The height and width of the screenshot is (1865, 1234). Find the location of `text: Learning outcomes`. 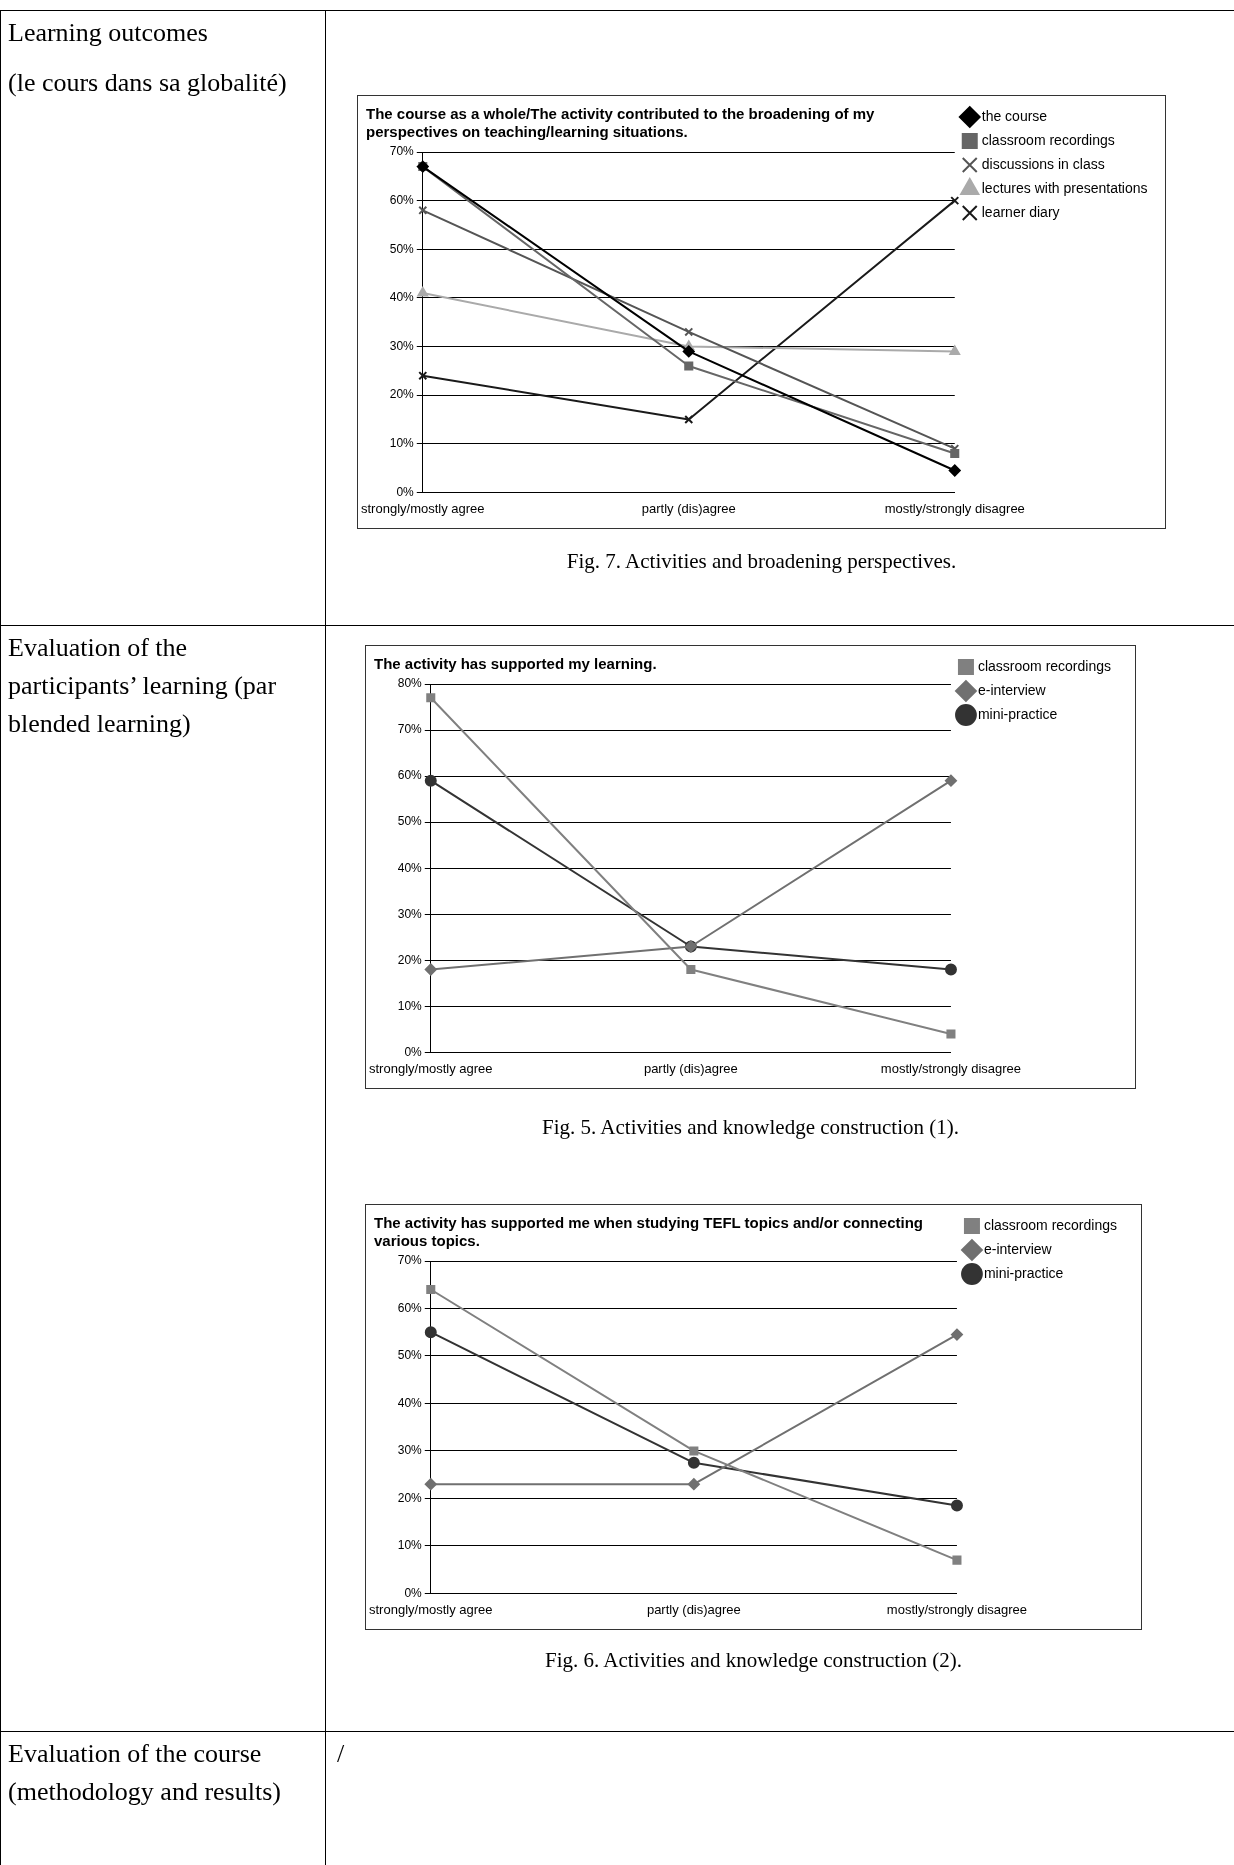

text: Learning outcomes is located at coordinates (108, 33).